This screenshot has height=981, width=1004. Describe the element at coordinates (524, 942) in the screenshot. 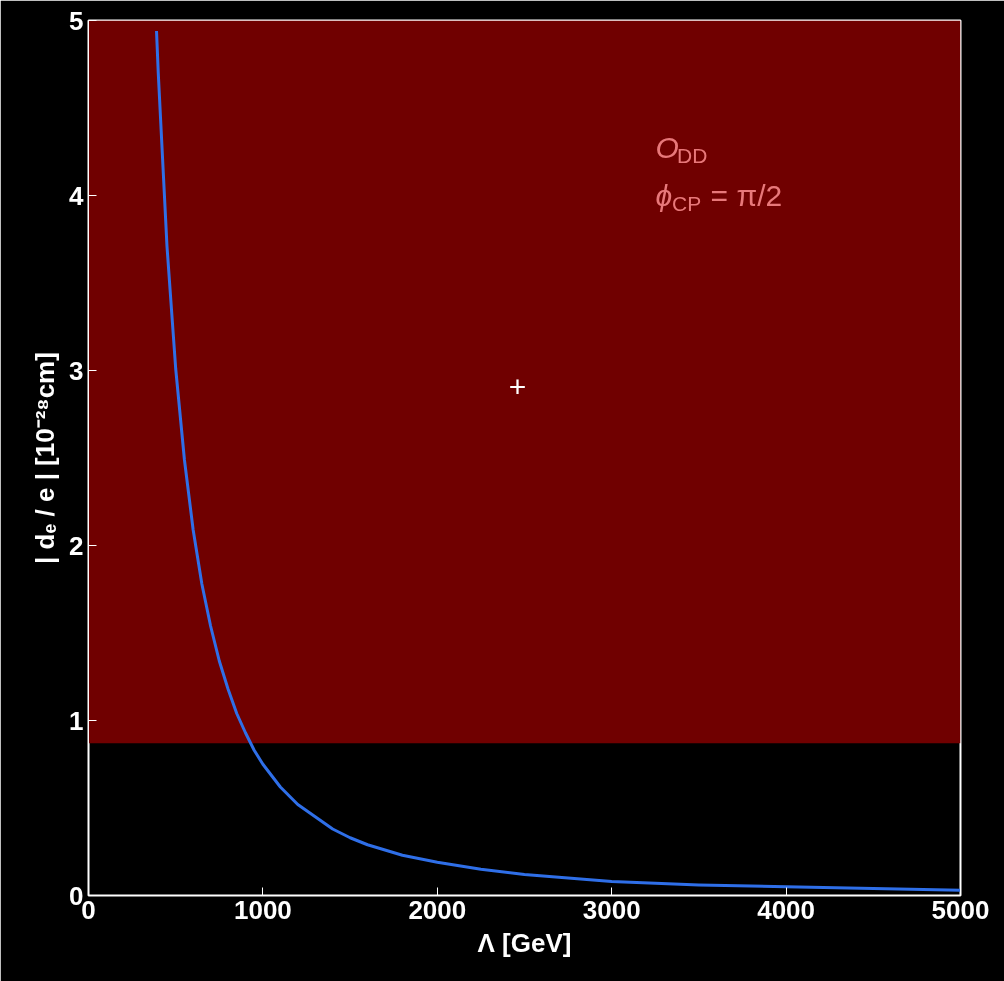

I see `x-axis-title: Λ [GeV]` at that location.